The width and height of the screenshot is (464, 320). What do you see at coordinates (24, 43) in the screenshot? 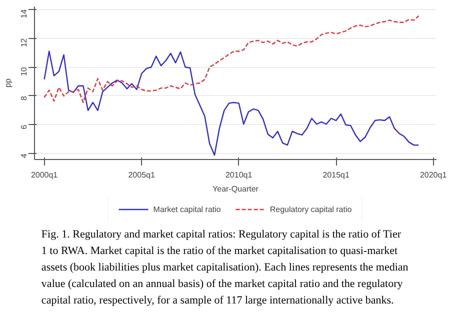
I see `y-tick-label: 12` at bounding box center [24, 43].